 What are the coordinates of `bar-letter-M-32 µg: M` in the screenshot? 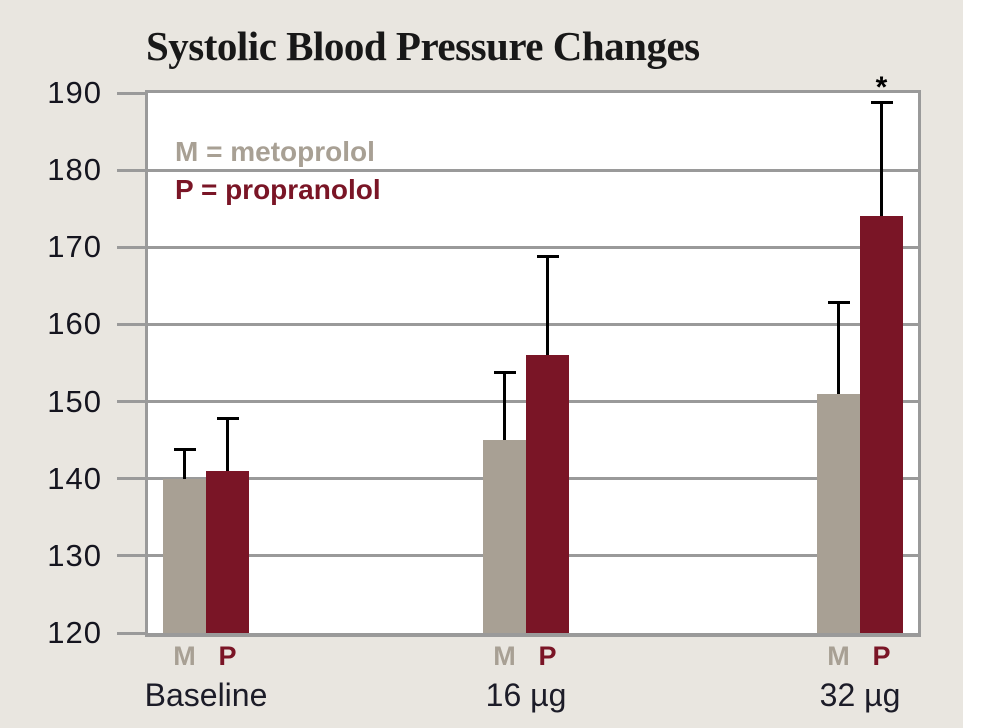 It's located at (838, 656).